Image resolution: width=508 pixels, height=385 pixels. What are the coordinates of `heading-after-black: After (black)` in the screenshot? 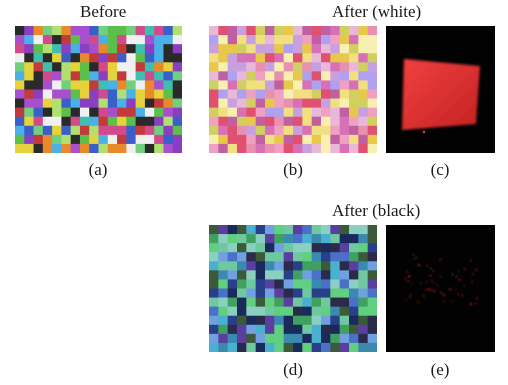 It's located at (376, 210).